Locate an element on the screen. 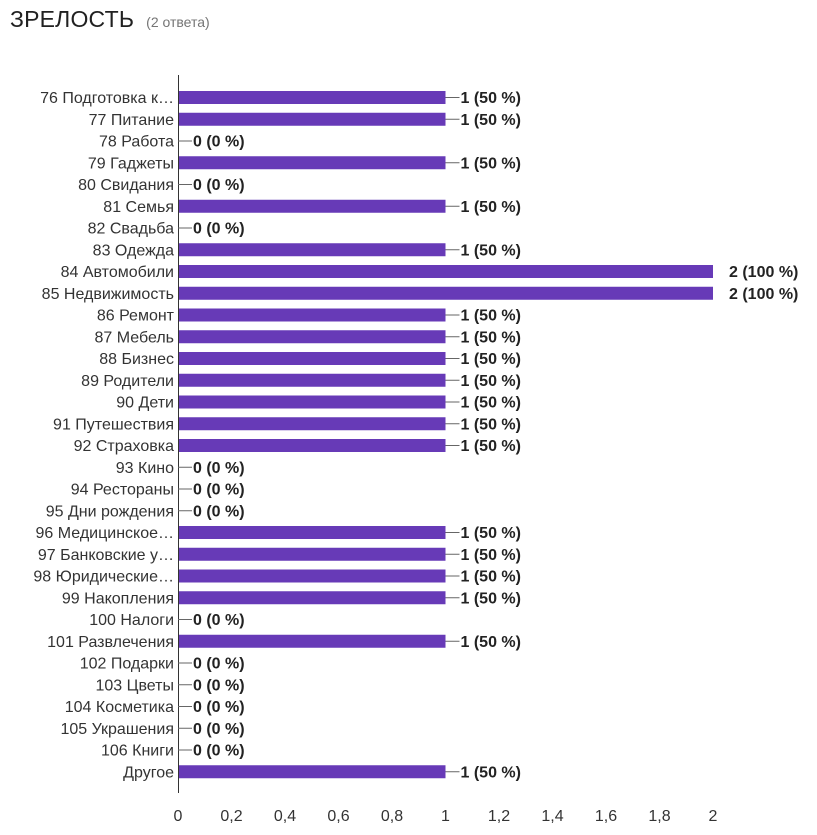 The width and height of the screenshot is (817, 835). category-label: 86 Ремонт is located at coordinates (136, 316).